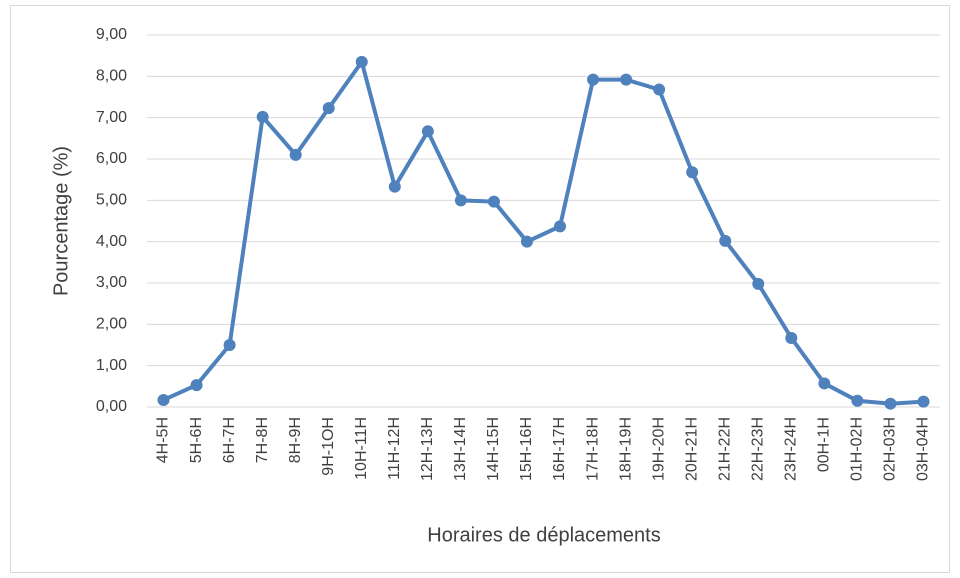 The image size is (960, 578). I want to click on x-tick-label: 18H-19H, so click(625, 449).